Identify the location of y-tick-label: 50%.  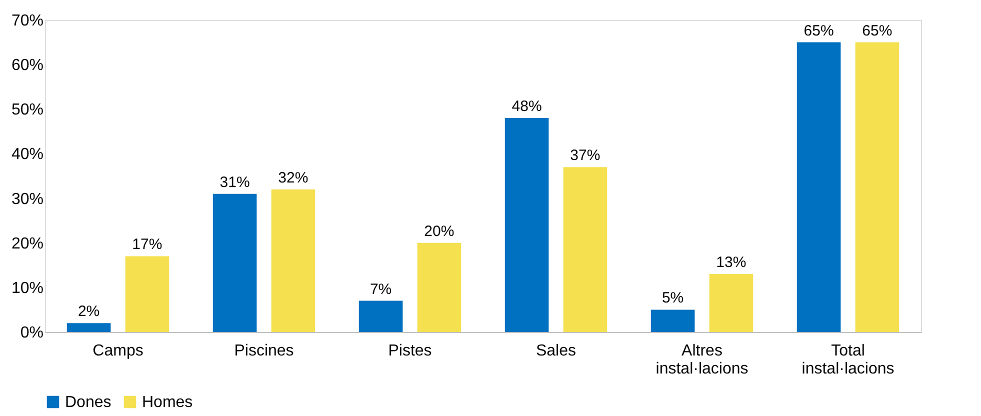
(27, 110).